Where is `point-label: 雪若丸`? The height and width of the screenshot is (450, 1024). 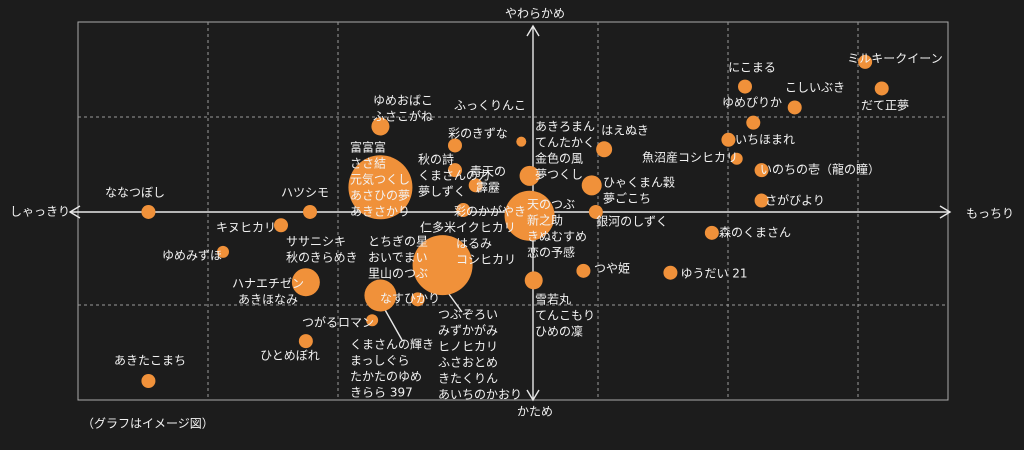 point-label: 雪若丸 is located at coordinates (553, 300).